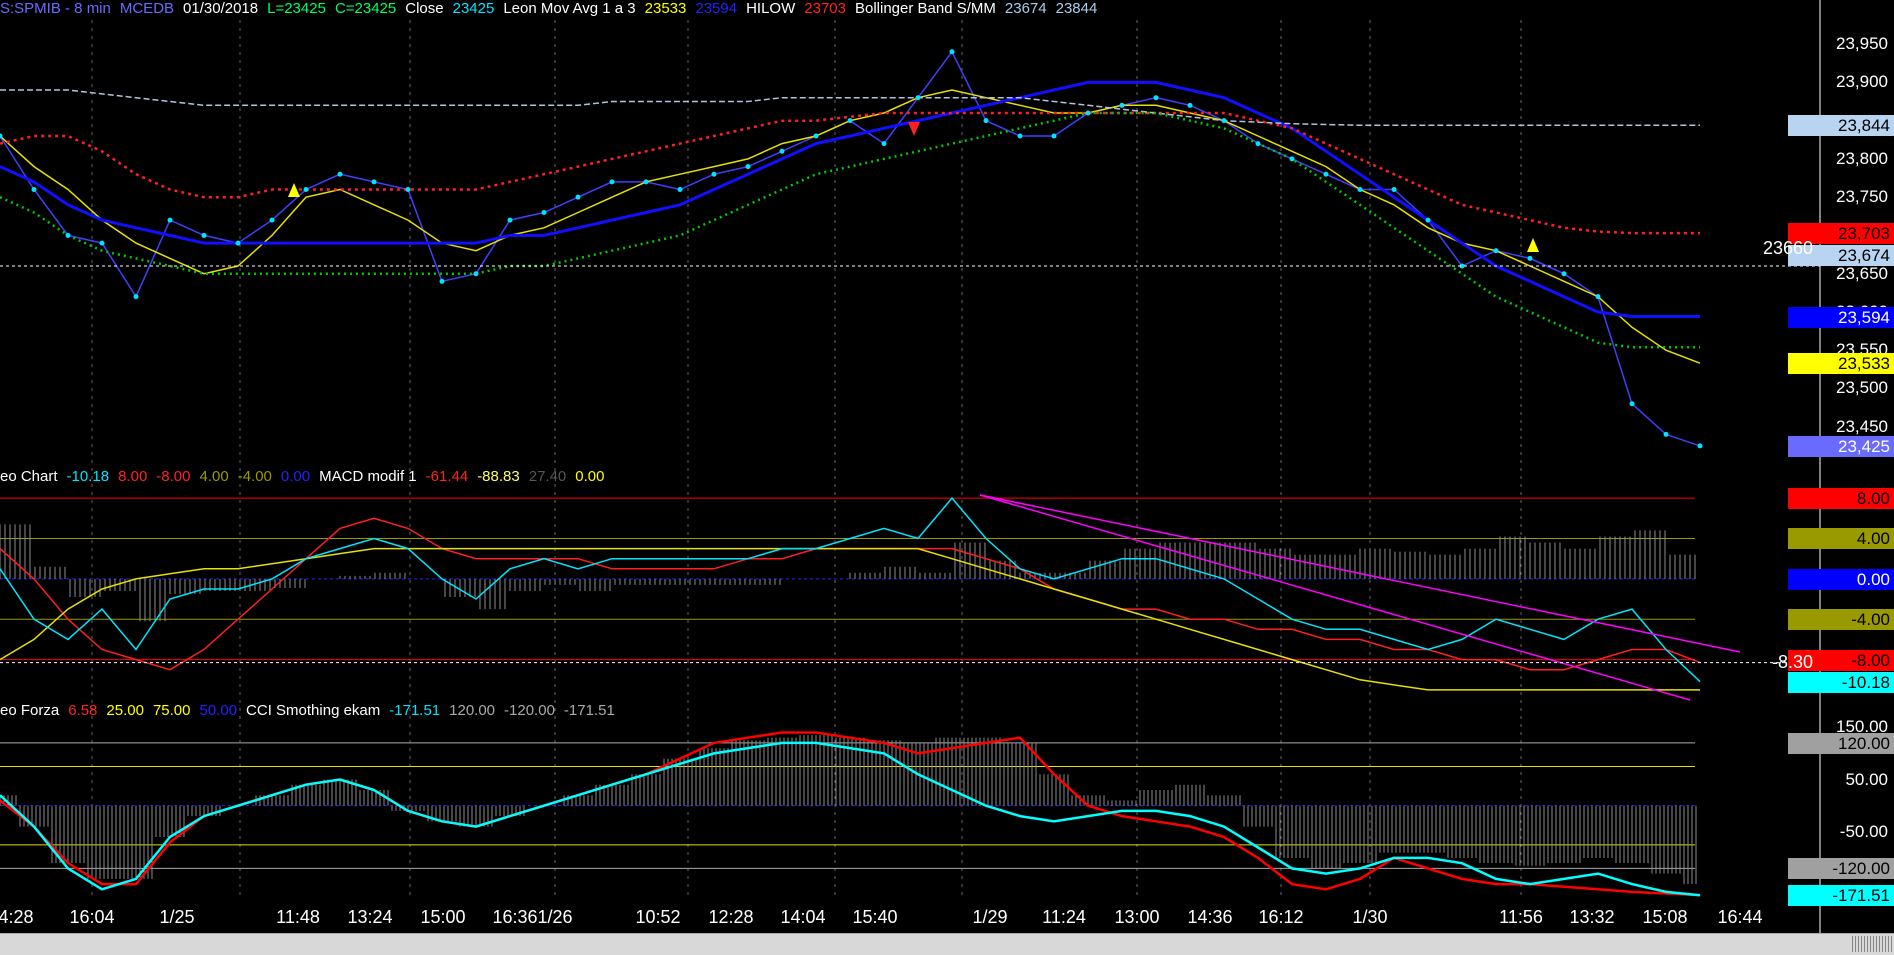 This screenshot has height=955, width=1894. What do you see at coordinates (850, 173) in the screenshot?
I see `hilow-line` at bounding box center [850, 173].